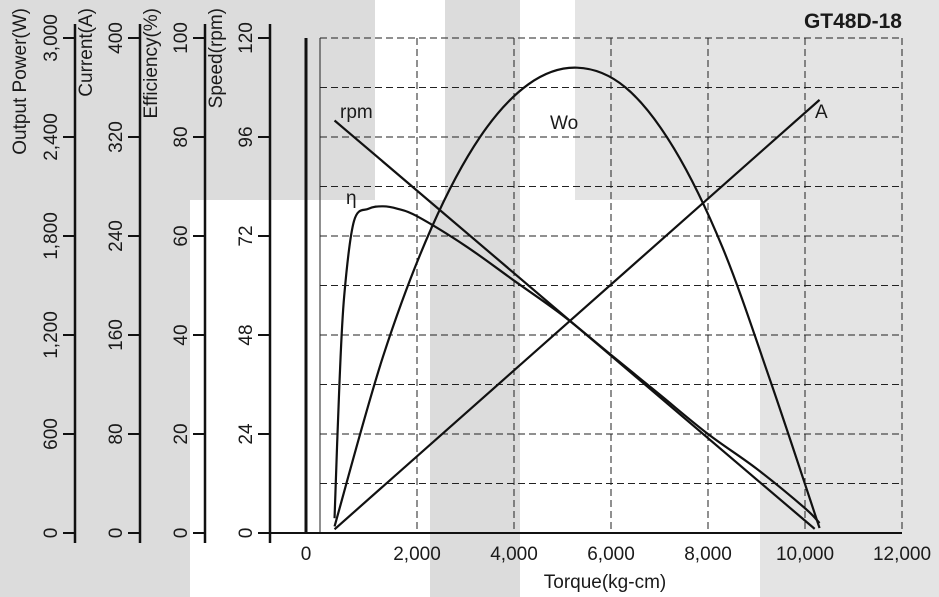 The image size is (939, 597). I want to click on x-tick-label: 2,000, so click(417, 554).